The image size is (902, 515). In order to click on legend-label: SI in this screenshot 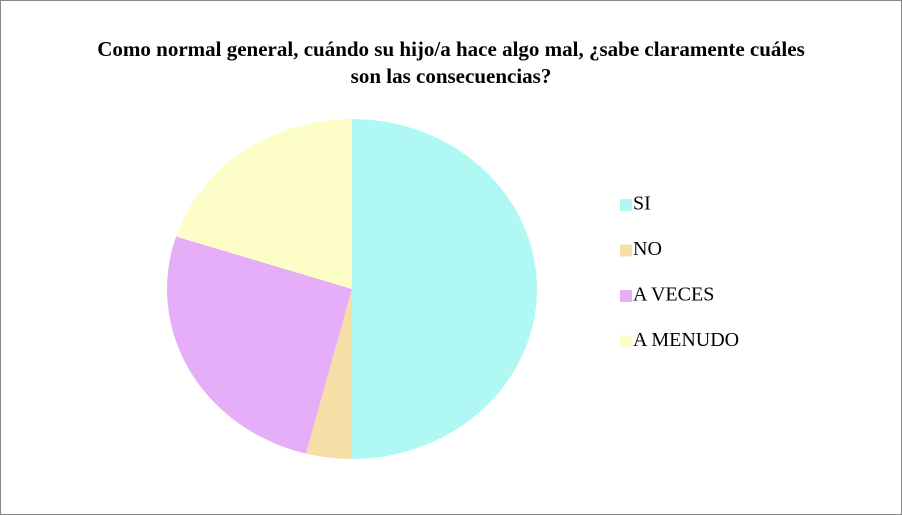, I will do `click(642, 204)`.